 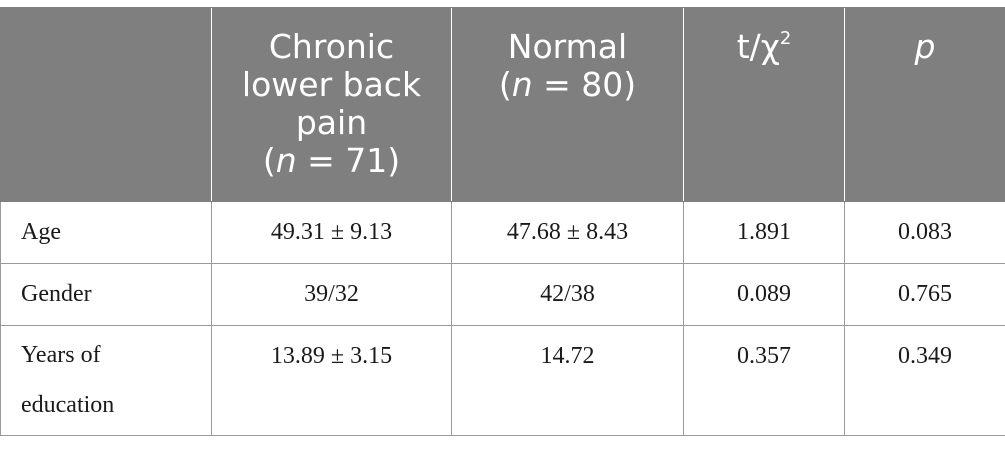 What do you see at coordinates (764, 294) in the screenshot?
I see `cell-stat: 0.089` at bounding box center [764, 294].